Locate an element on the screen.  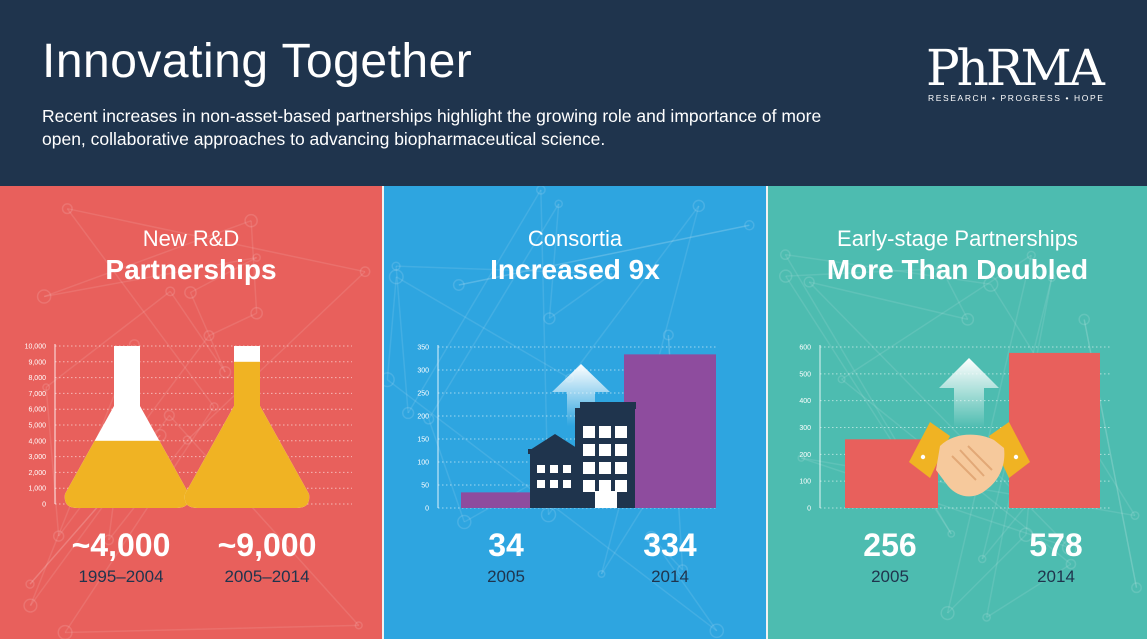
y-tick-label: 9,000 is located at coordinates (37, 362).